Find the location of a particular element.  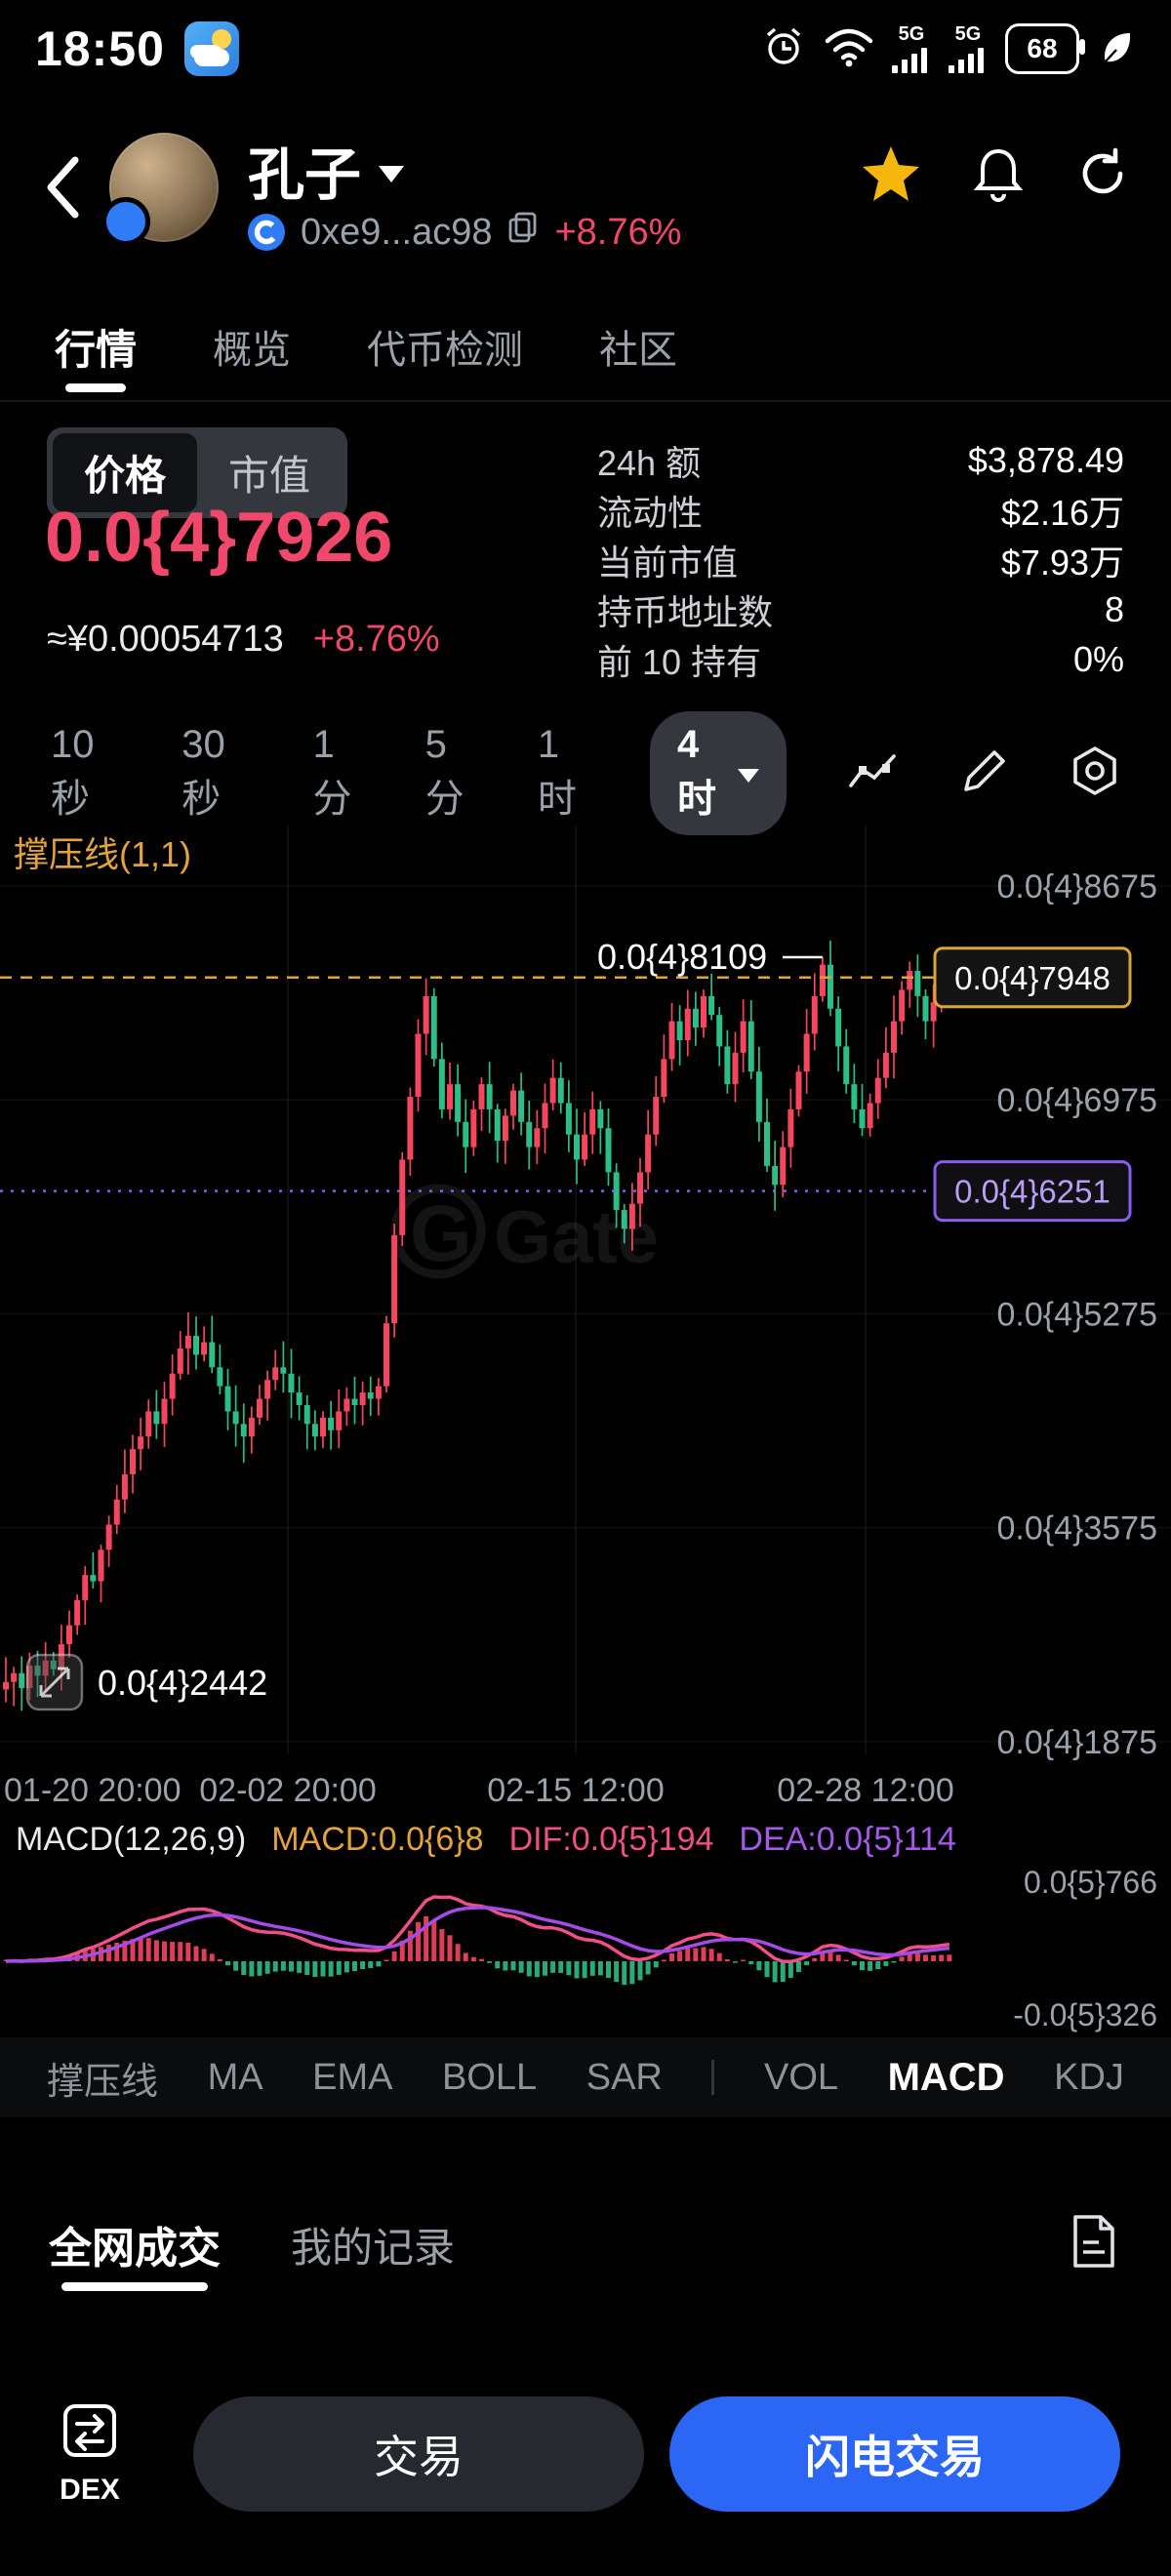

trade-history-doc-icon is located at coordinates (1094, 2243).